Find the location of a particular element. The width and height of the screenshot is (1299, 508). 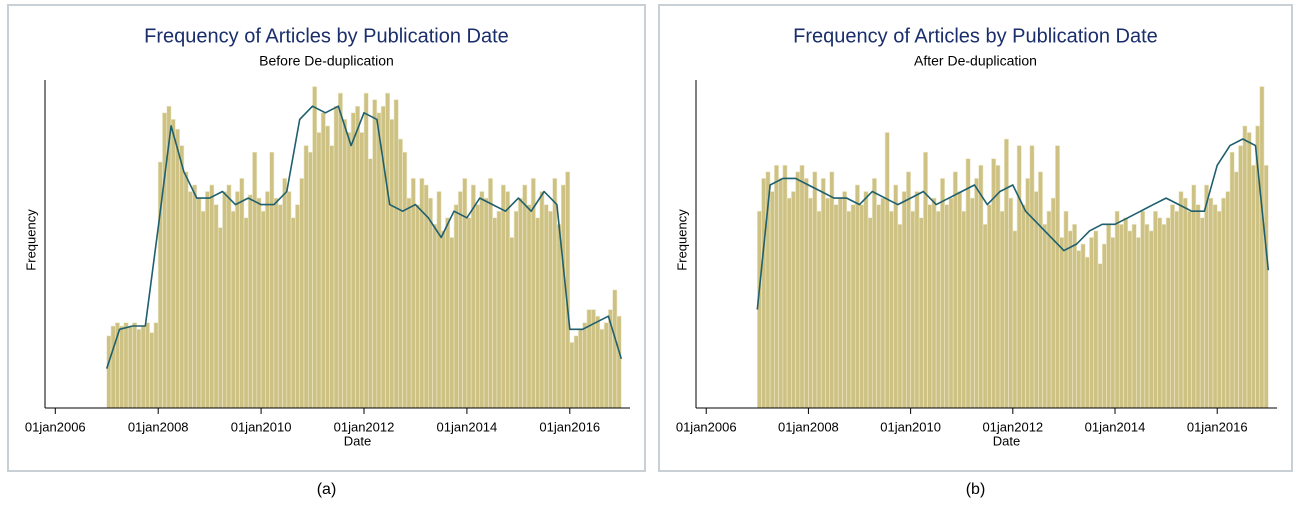

x-tick-label: 01jan2006 is located at coordinates (55, 426).